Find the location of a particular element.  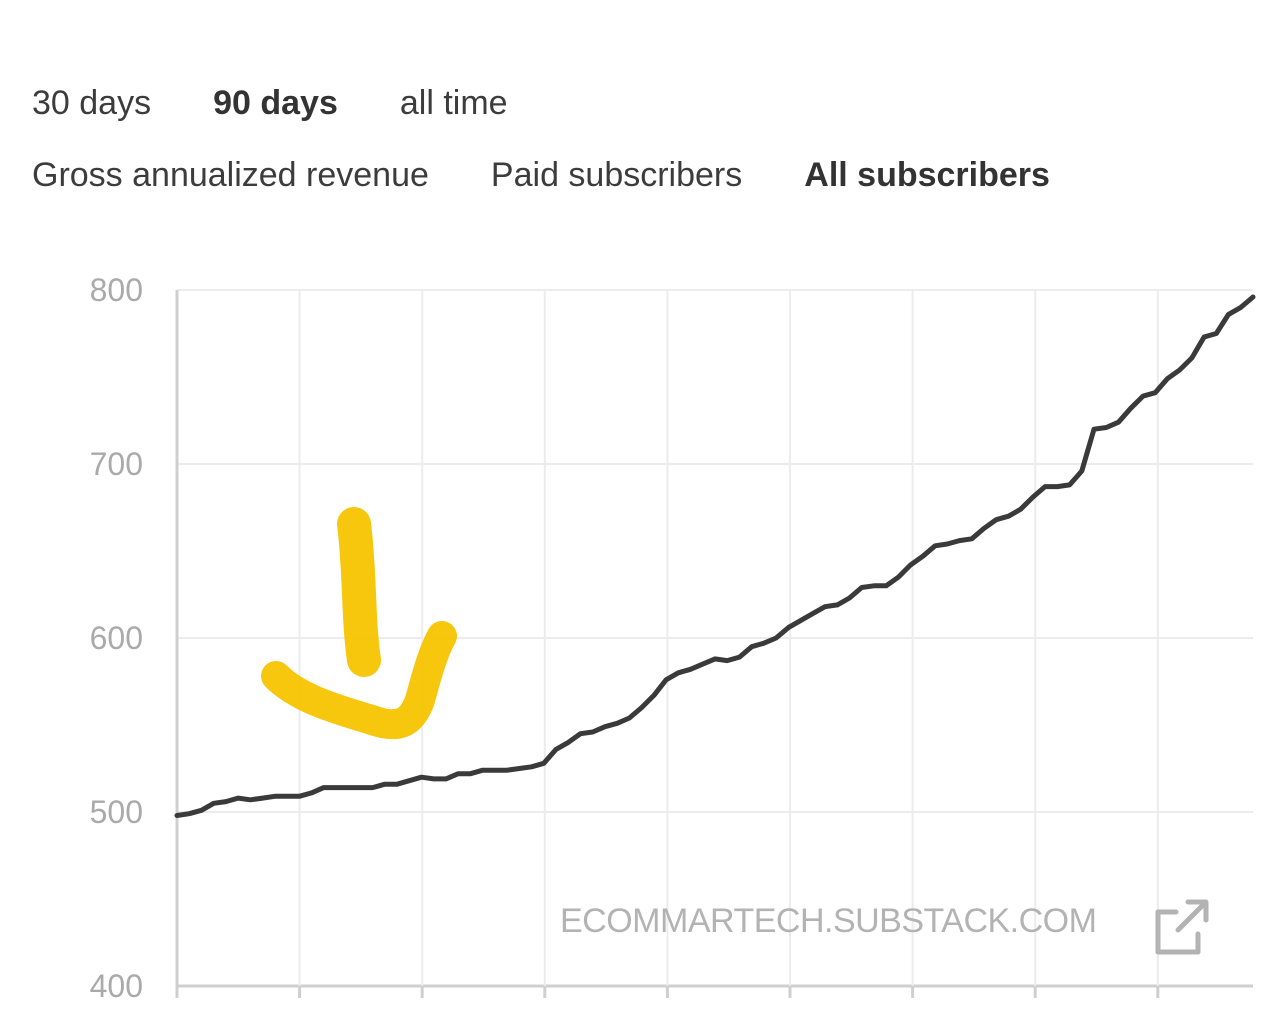

x-axis-ticks is located at coordinates (667, 992).